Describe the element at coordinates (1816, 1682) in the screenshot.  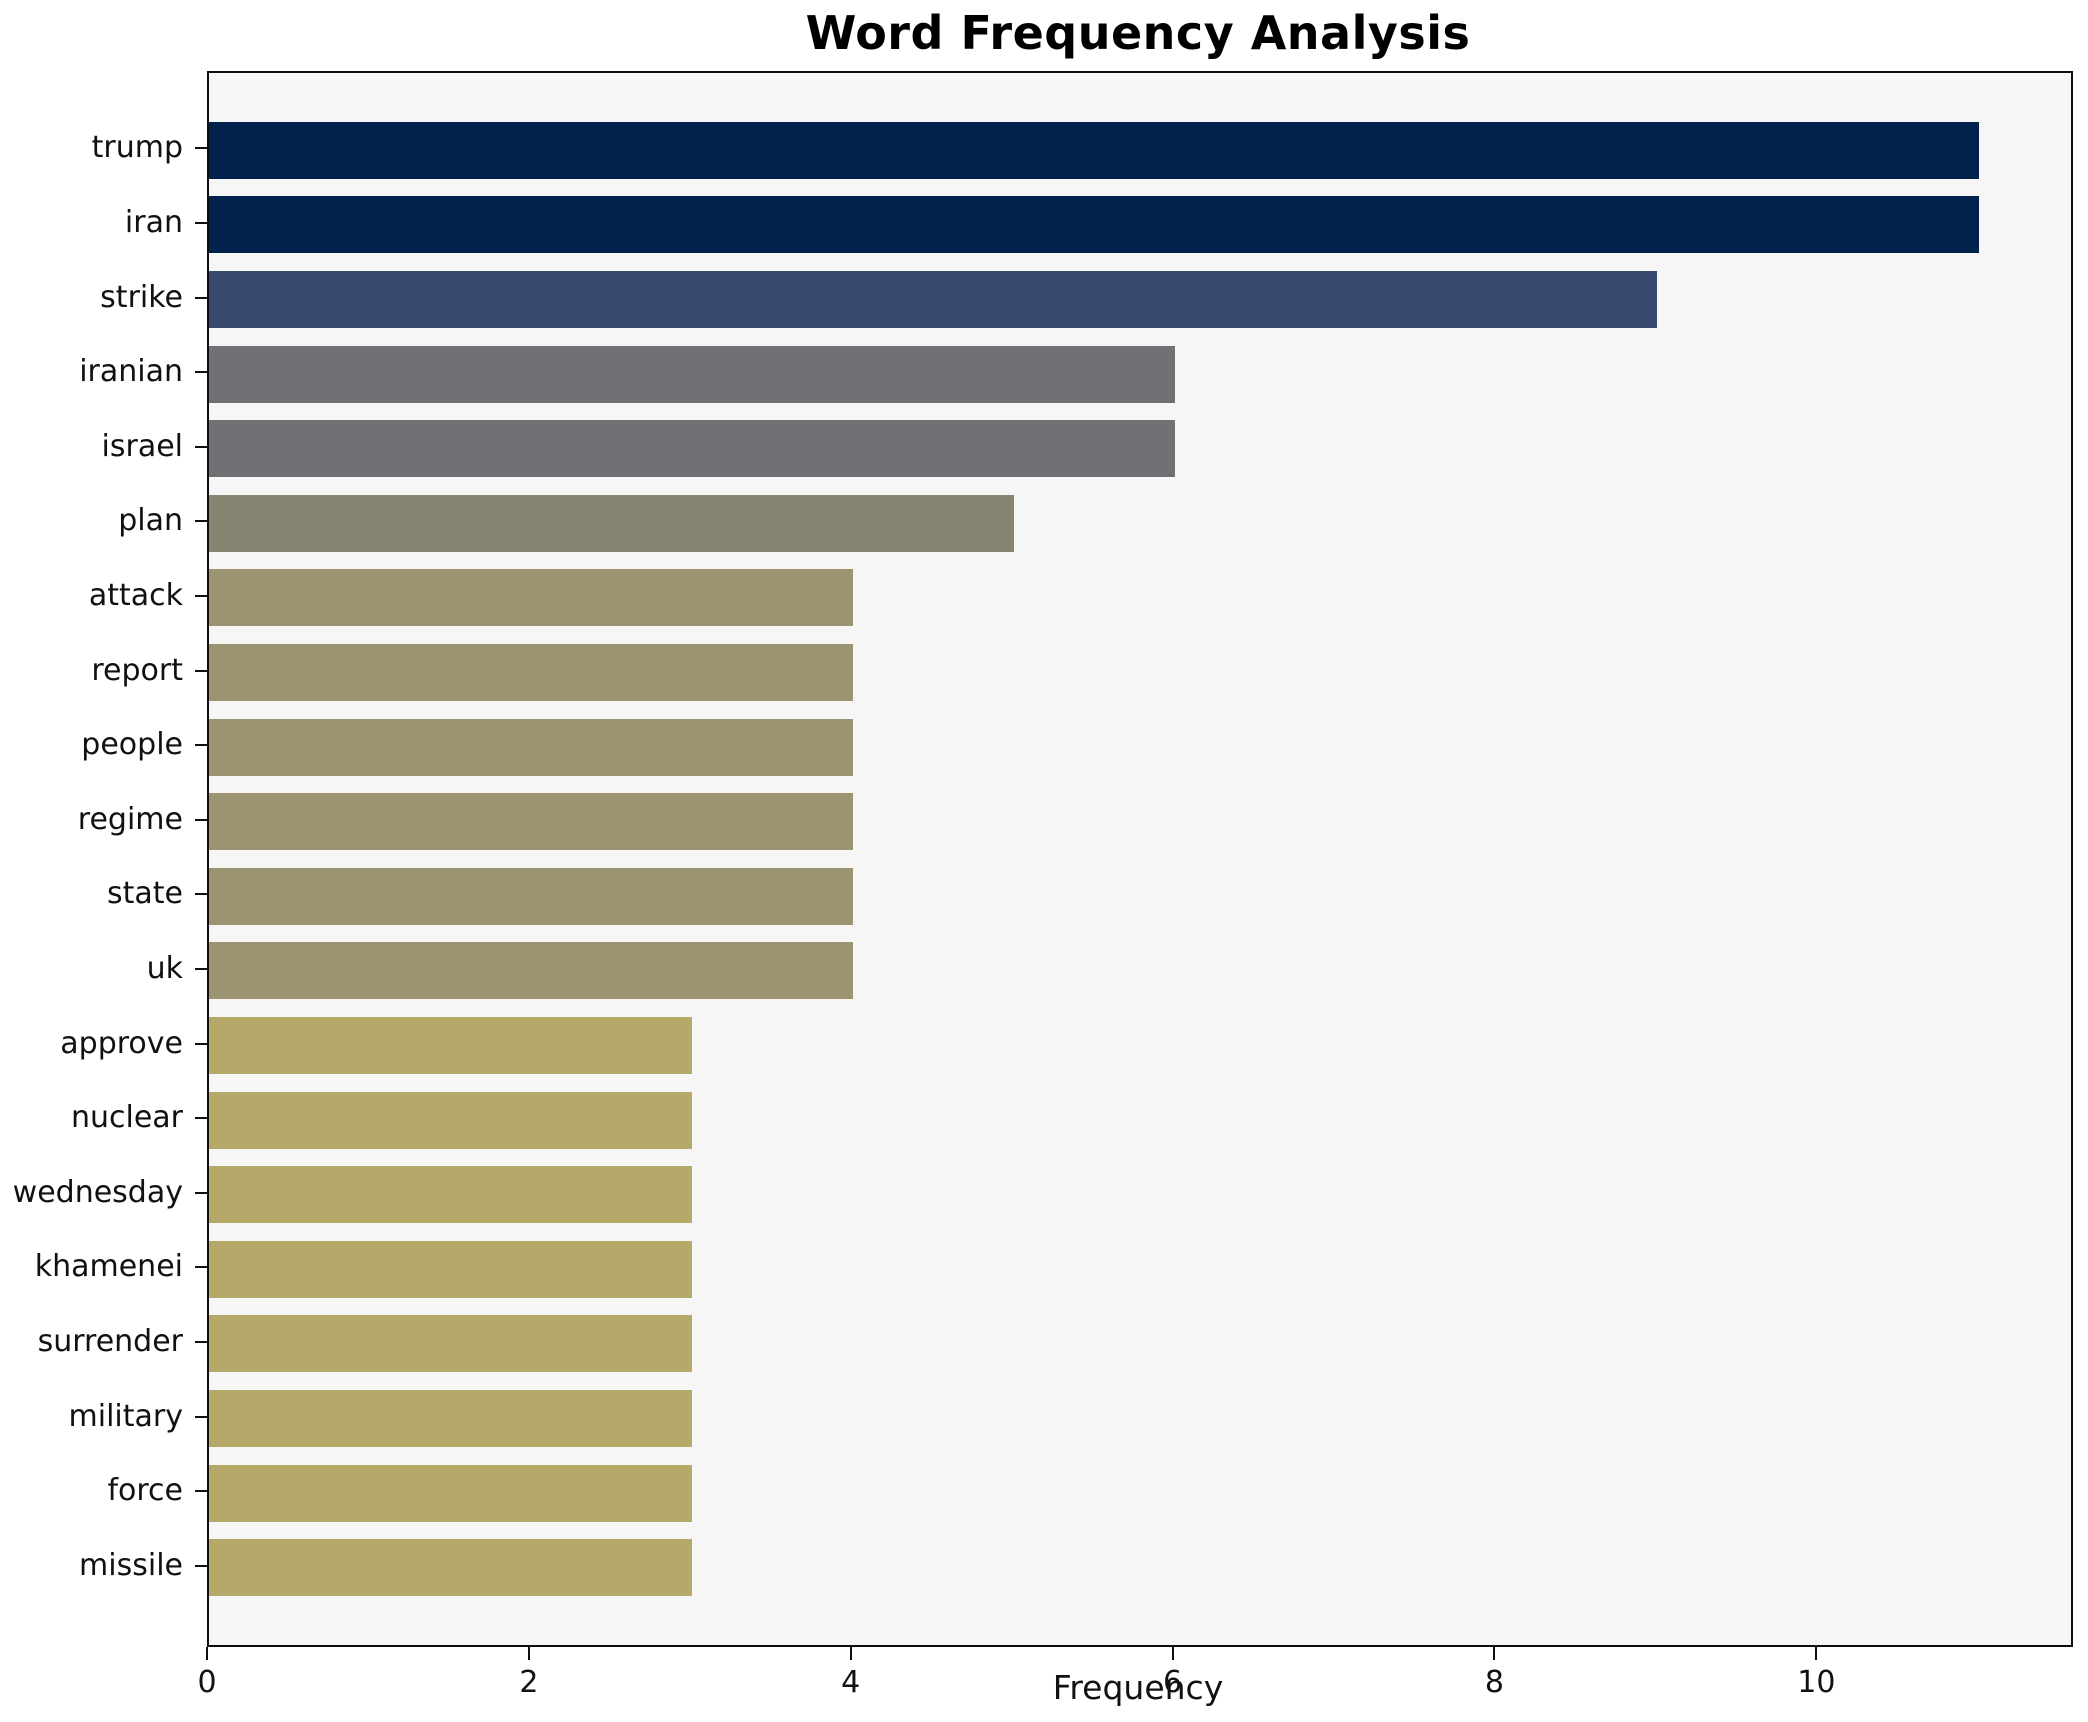
I see `x-tick-label-10: 10` at that location.